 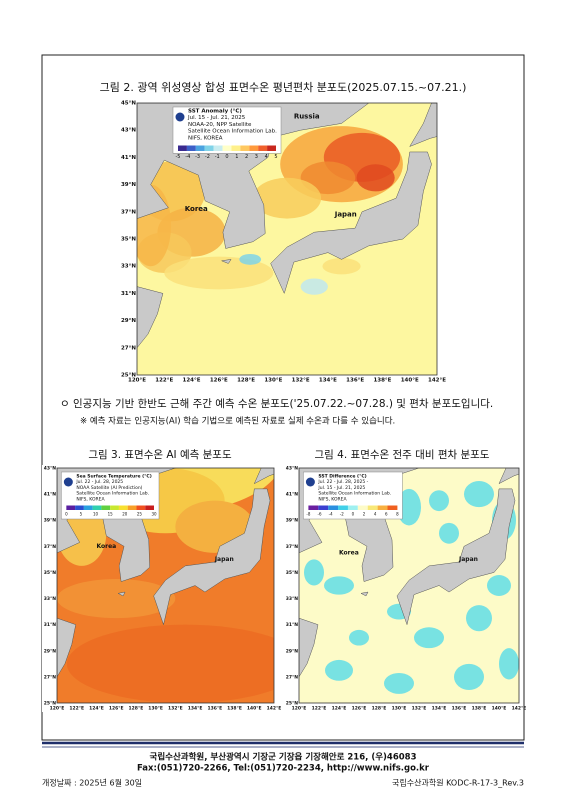 I want to click on legend-text: Jul. 15 - Jul. 21, 2025, so click(x=216, y=118).